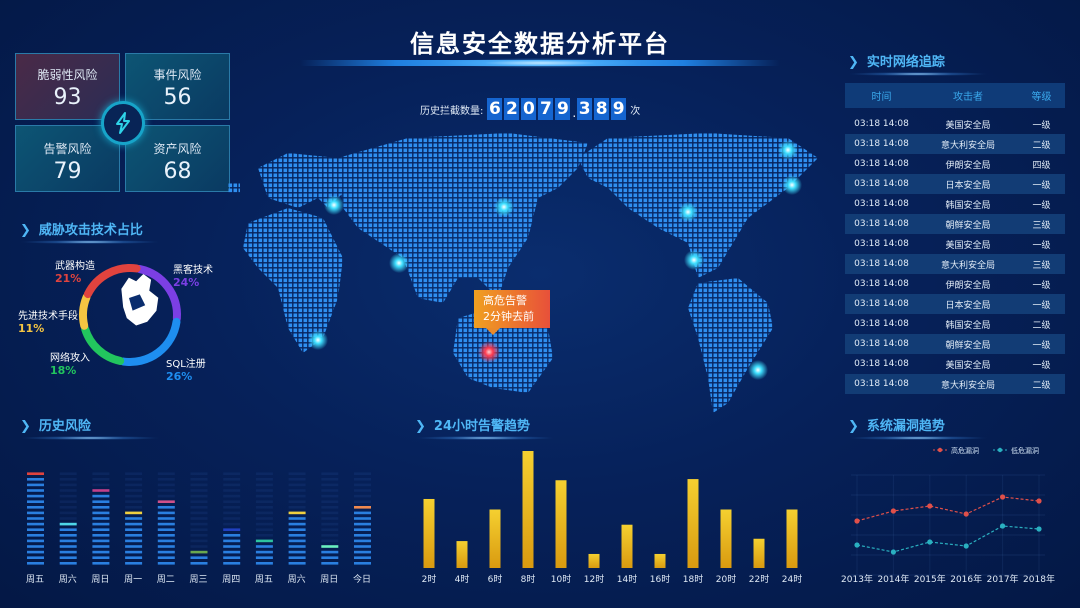 The width and height of the screenshot is (1080, 608). Describe the element at coordinates (955, 204) in the screenshot. I see `table-row: 03:18 14:08 韩国安全局 一级` at that location.